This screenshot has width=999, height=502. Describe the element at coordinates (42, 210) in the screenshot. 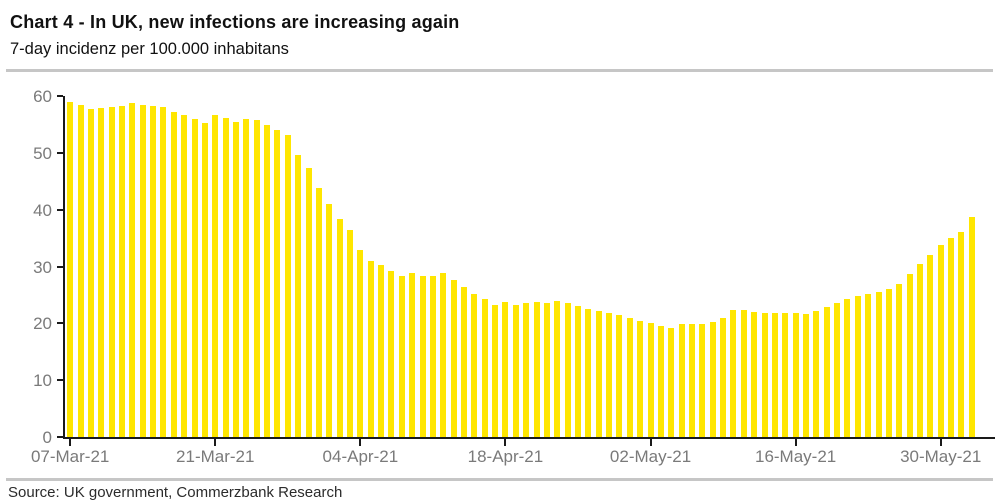

I see `y-tick-label: 40` at that location.